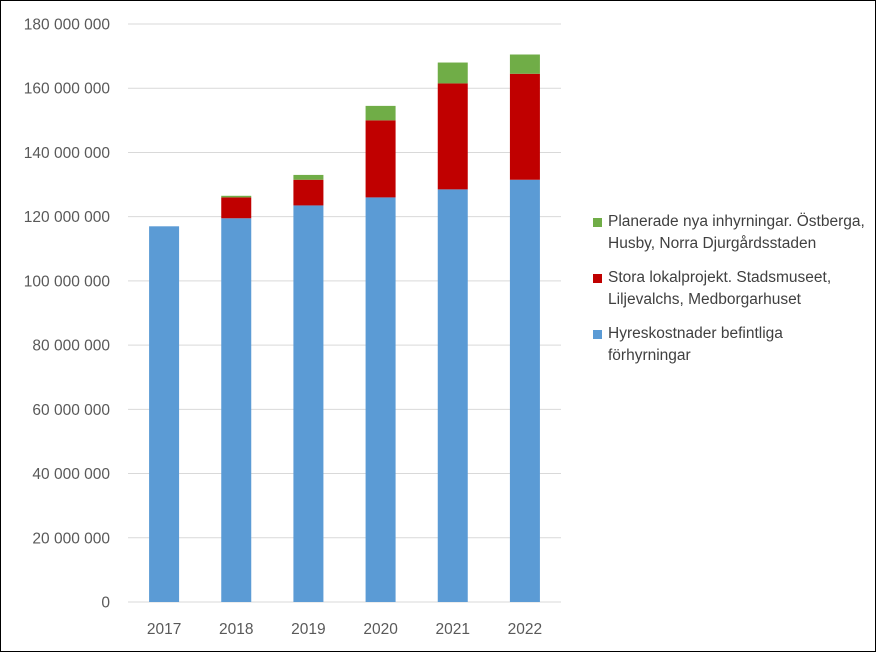 The height and width of the screenshot is (652, 876). Describe the element at coordinates (67, 89) in the screenshot. I see `y-tick-label: 160 000 000` at that location.